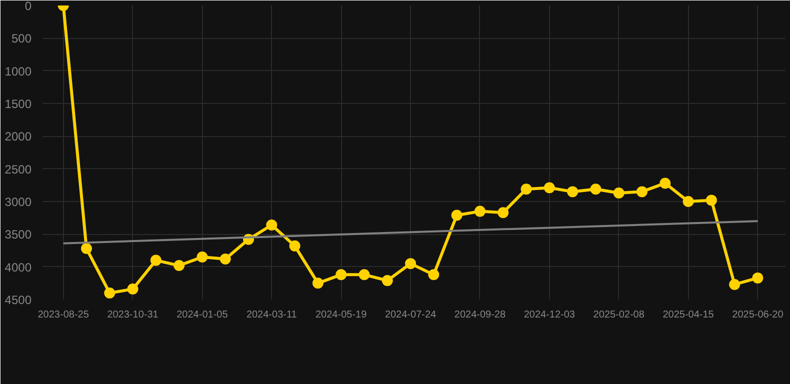 The width and height of the screenshot is (790, 384). What do you see at coordinates (342, 315) in the screenshot?
I see `x-tick-label: 2024-05-19` at bounding box center [342, 315].